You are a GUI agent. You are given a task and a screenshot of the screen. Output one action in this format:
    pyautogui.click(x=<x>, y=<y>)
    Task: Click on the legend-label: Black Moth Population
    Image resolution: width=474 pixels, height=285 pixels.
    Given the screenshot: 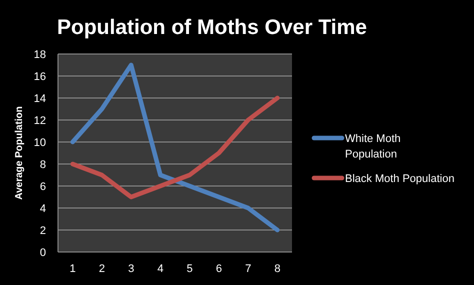 What is the action you would take?
    pyautogui.click(x=399, y=178)
    